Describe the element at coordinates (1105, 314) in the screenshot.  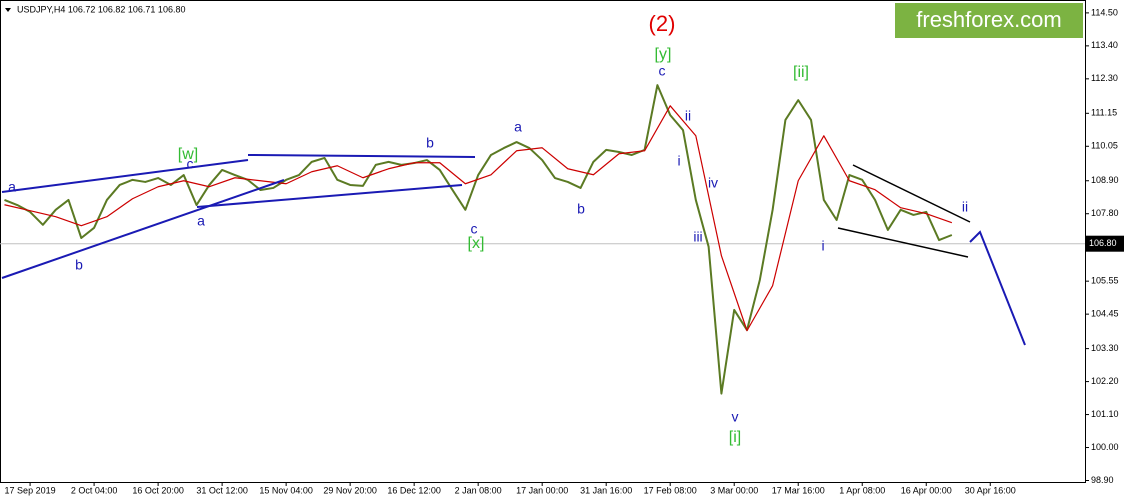
I see `y-tick-label: 104.45` at that location.